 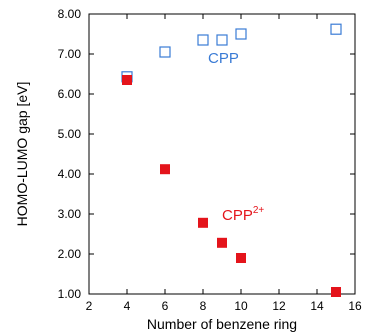 What do you see at coordinates (279, 306) in the screenshot?
I see `x-tick-label: 12` at bounding box center [279, 306].